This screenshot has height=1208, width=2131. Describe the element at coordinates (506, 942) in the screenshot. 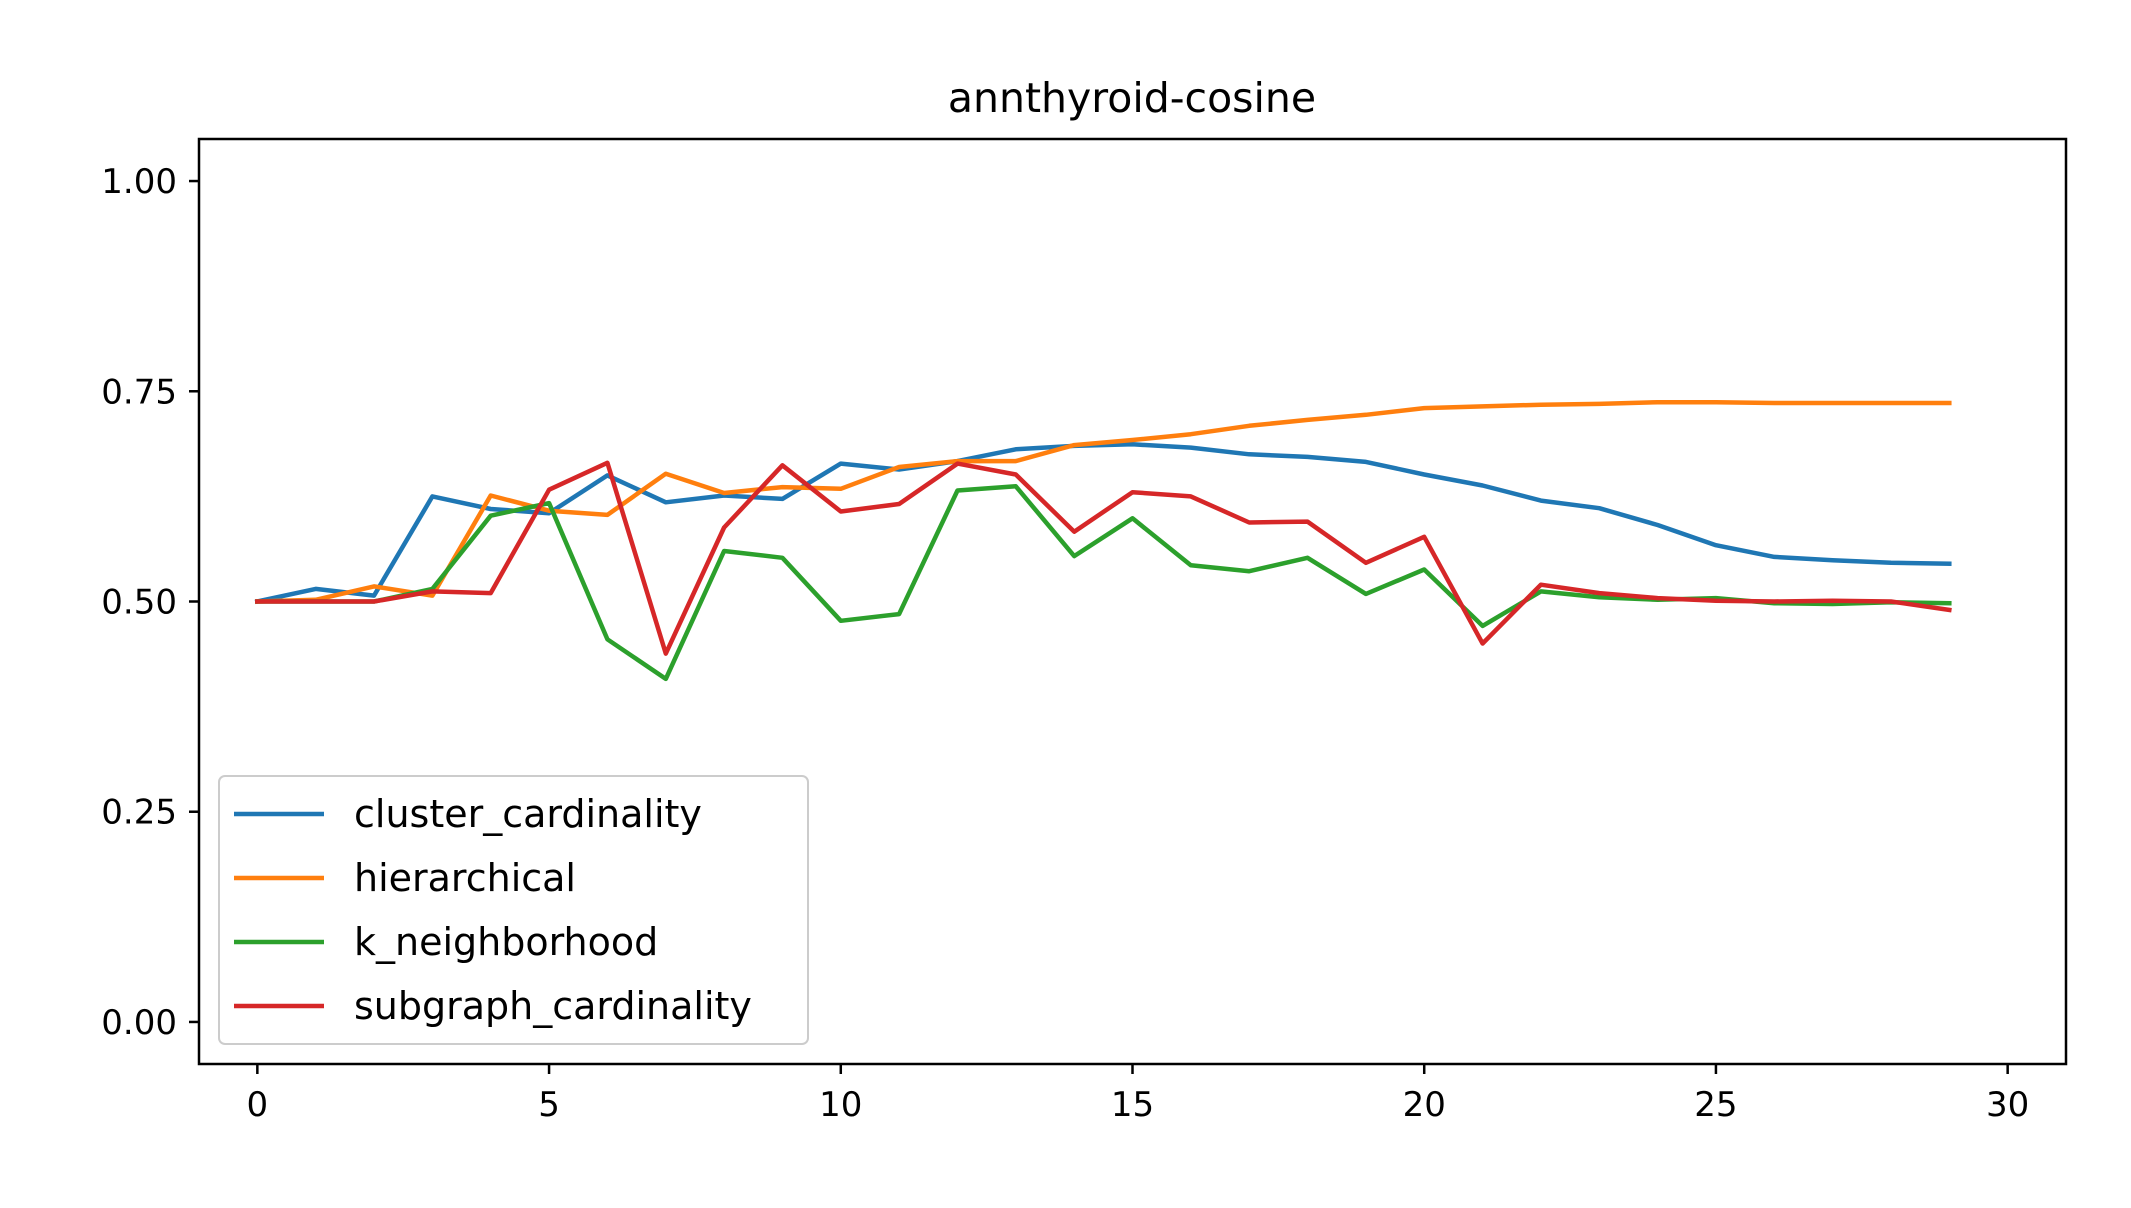

I see `legend-label-k-neighborhood: k_neighborhood` at that location.